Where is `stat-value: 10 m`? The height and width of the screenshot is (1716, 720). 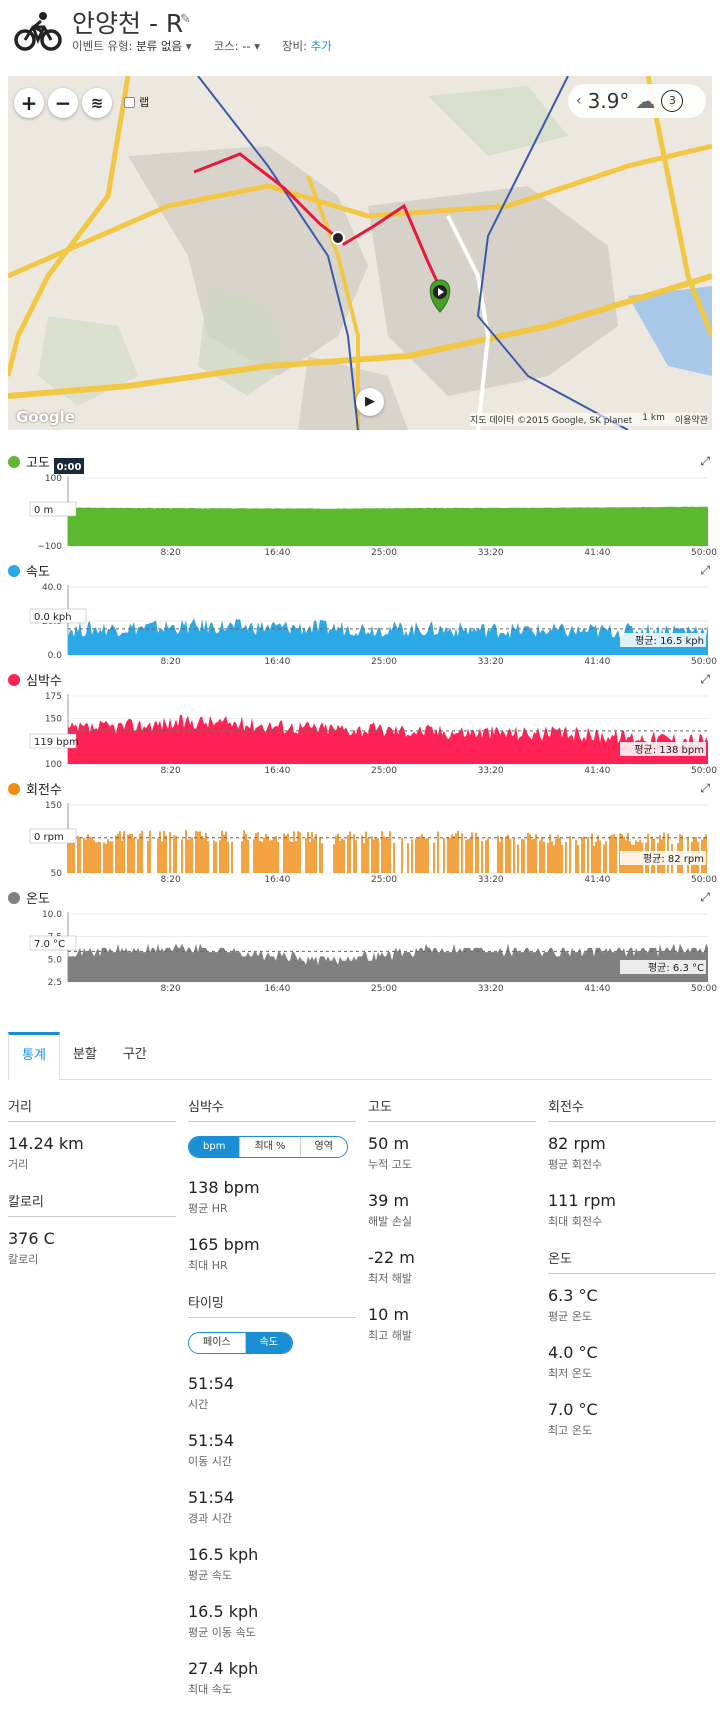 stat-value: 10 m is located at coordinates (389, 1314).